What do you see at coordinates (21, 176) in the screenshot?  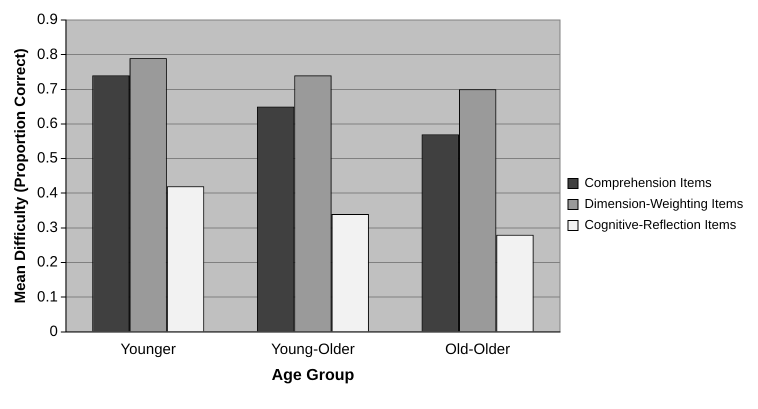 I see `y-axis-title: Mean Difficulty (Proportion Correct)` at bounding box center [21, 176].